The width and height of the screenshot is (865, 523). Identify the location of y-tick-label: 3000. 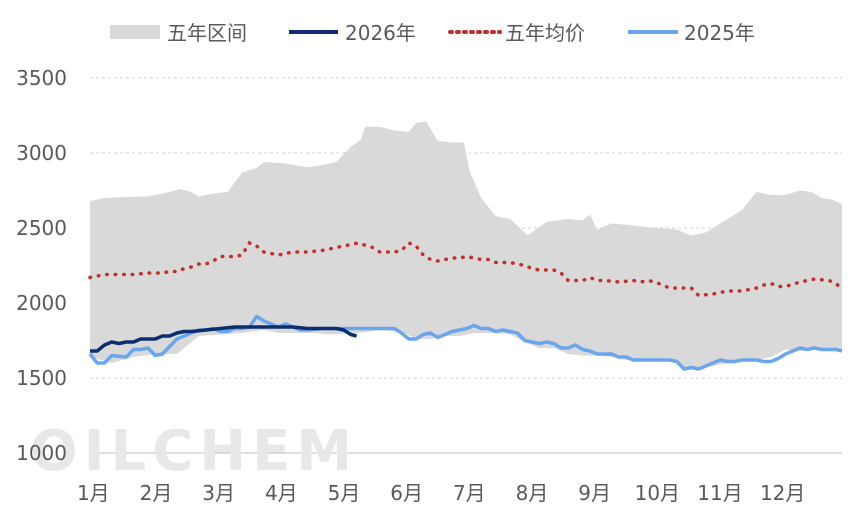
(41, 153).